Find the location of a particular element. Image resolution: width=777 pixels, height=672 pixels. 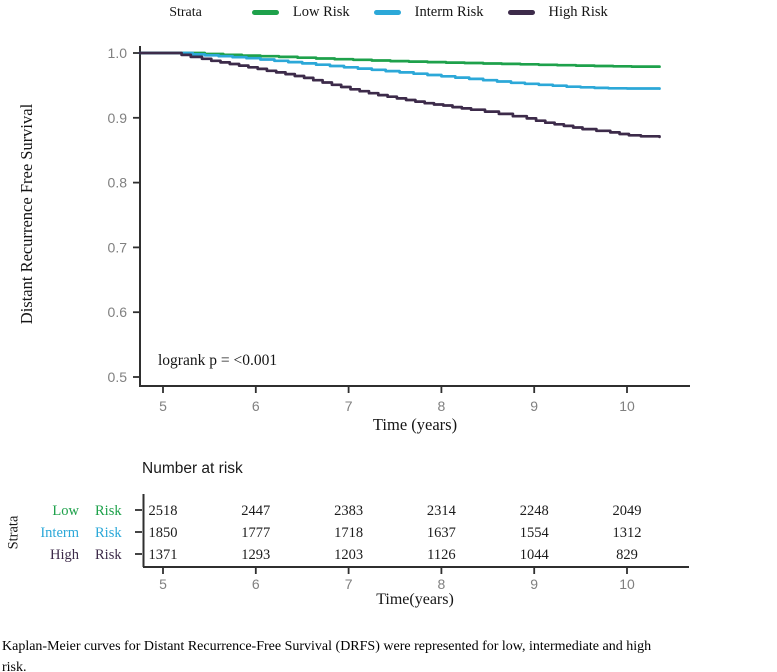

low-risk-line-icon is located at coordinates (265, 12).